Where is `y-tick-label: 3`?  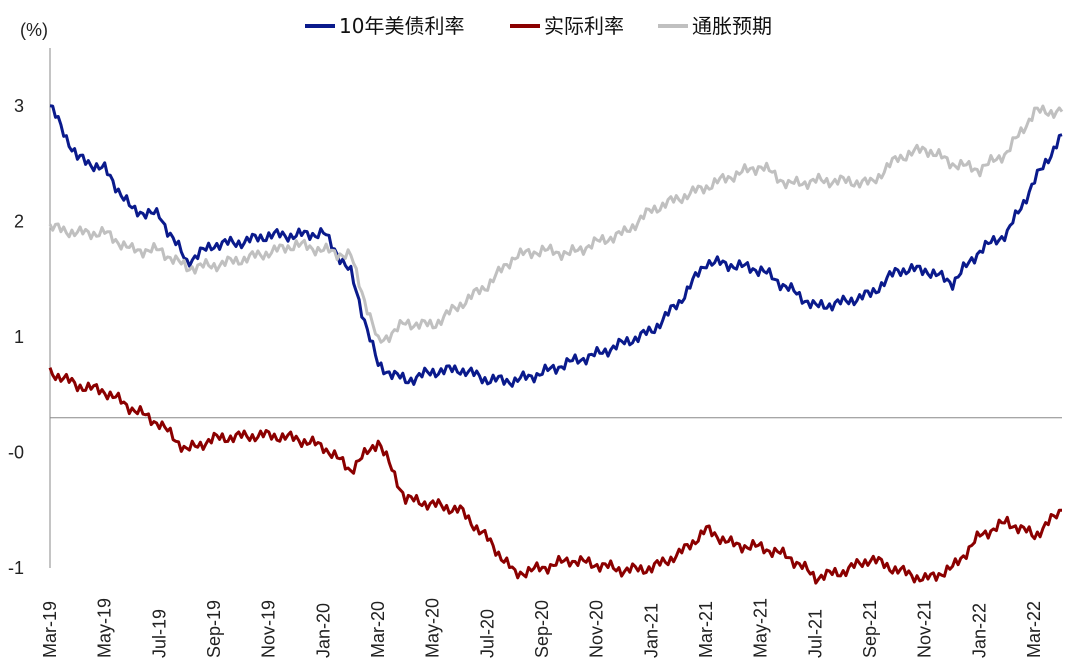
y-tick-label: 3 is located at coordinates (19, 106).